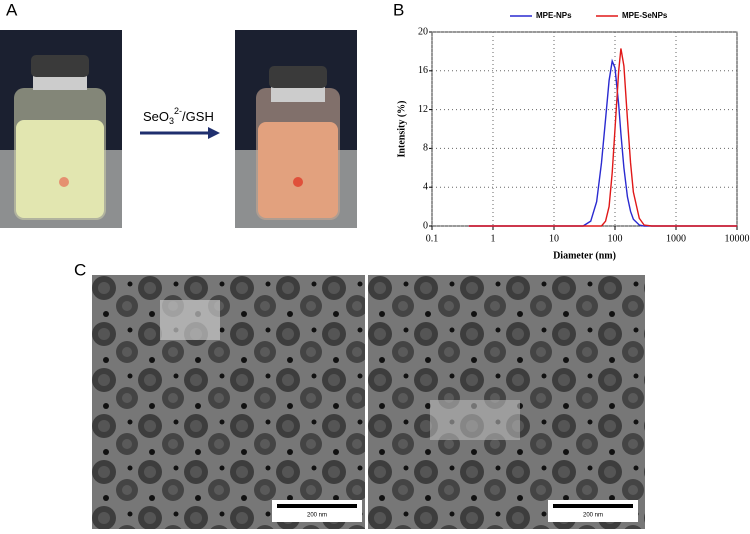  I want to click on y-tick-label: 4, so click(425, 186).